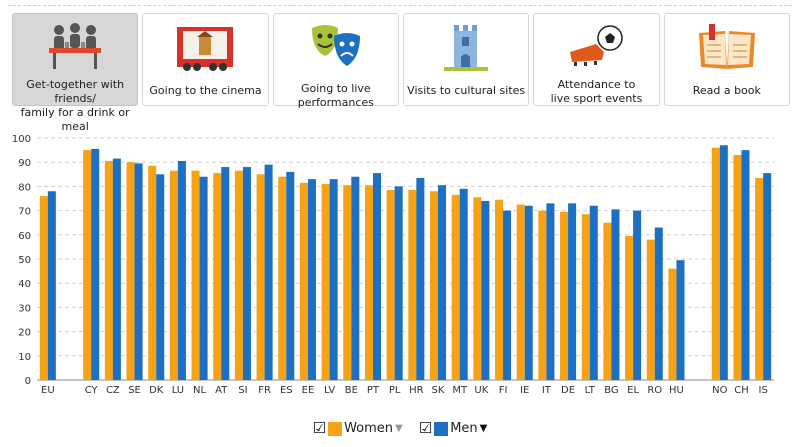 Image resolution: width=800 pixels, height=447 pixels. I want to click on bar-men-at, so click(225, 273).